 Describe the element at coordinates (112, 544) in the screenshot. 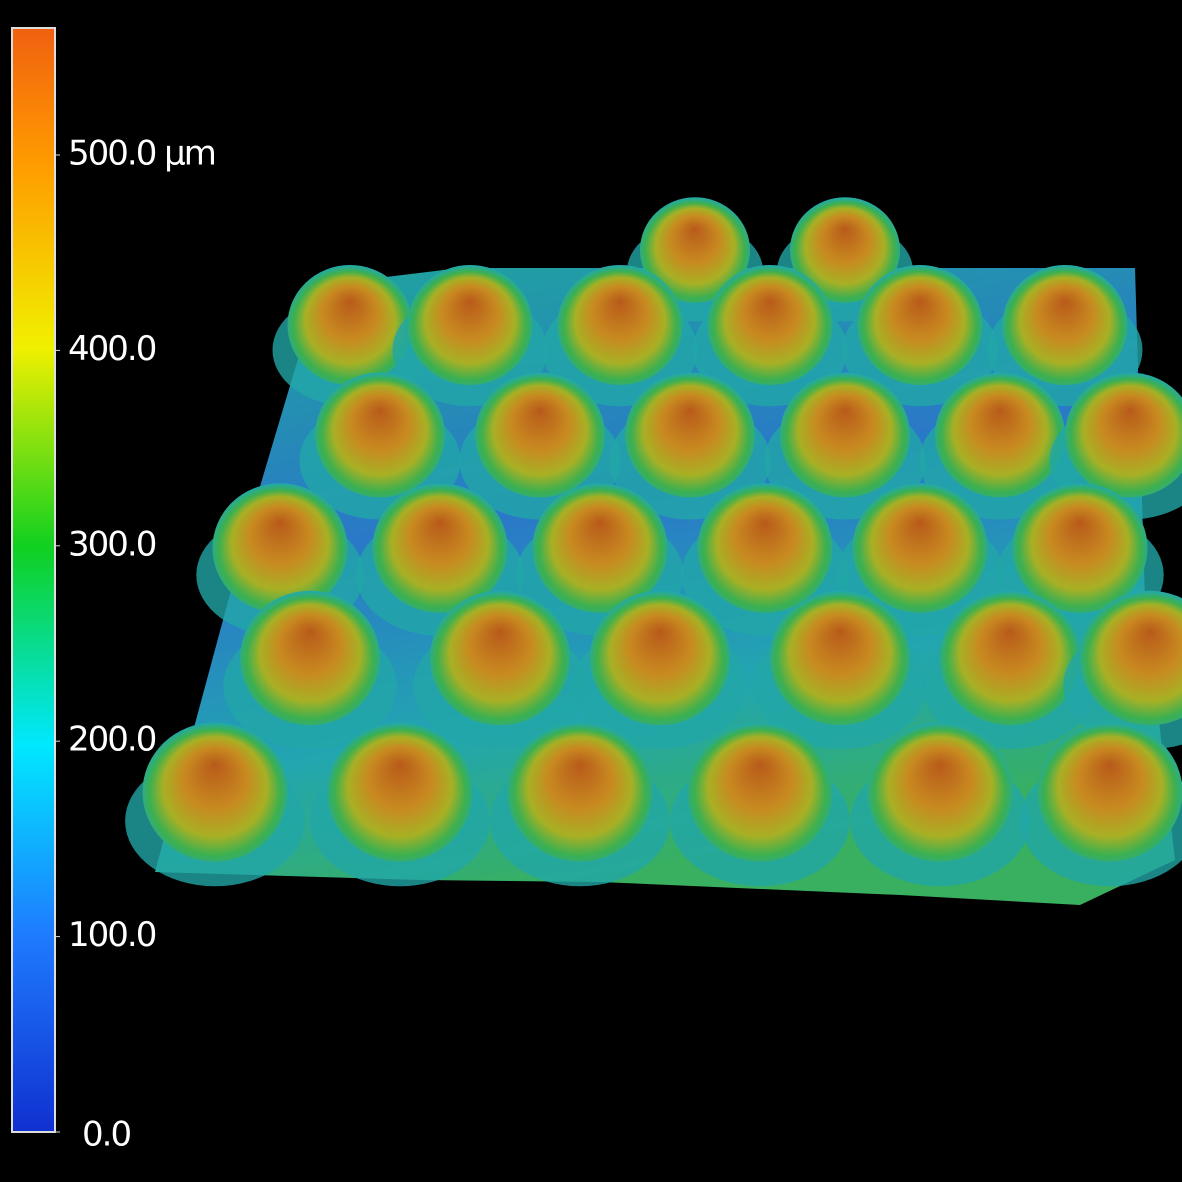

I see `colorbar-tick-label: 300.0` at that location.